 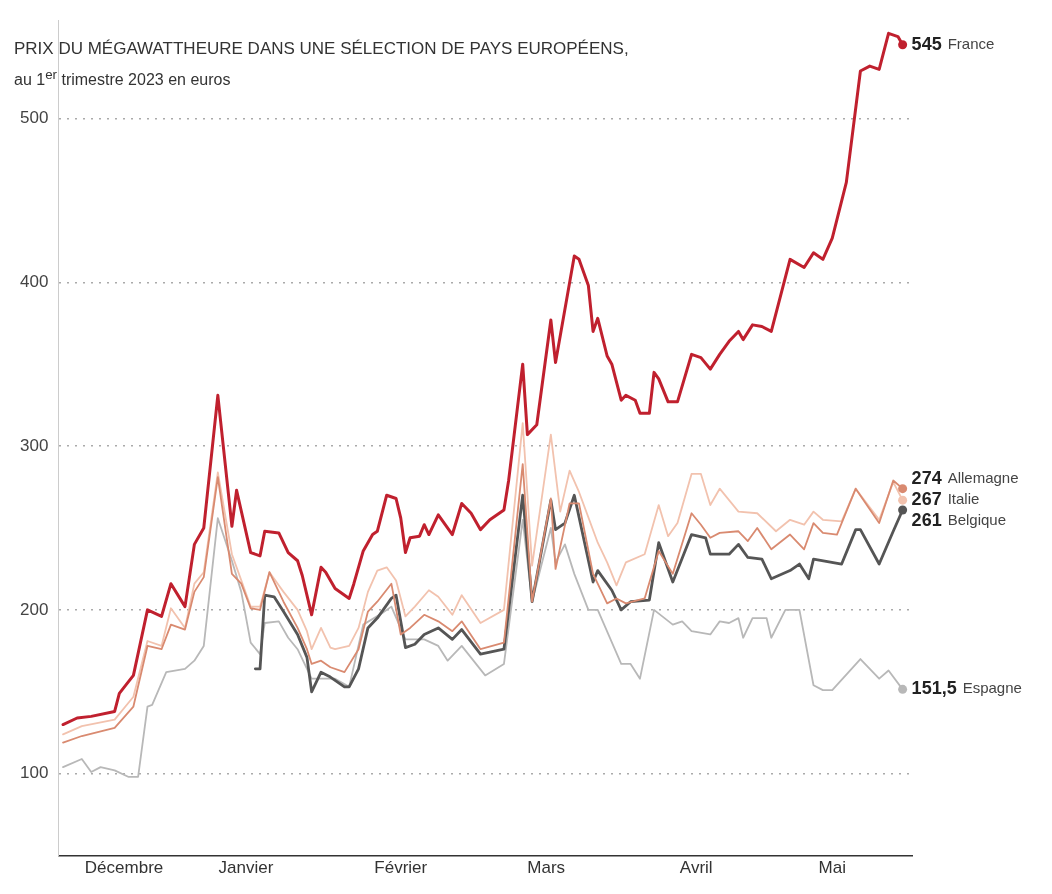 What do you see at coordinates (992, 688) in the screenshot?
I see `text: Espagne` at bounding box center [992, 688].